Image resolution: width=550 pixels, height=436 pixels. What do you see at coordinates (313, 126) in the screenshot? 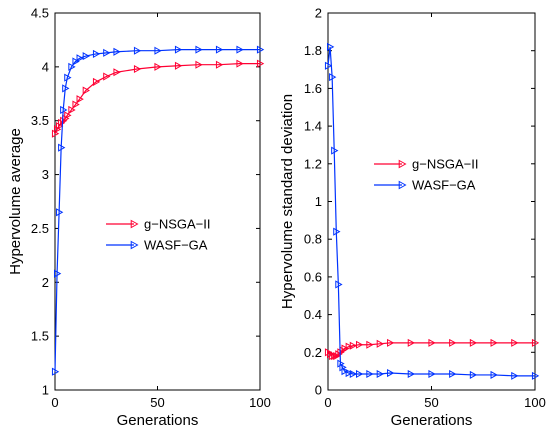
I see `y-tick-label: 1.4` at bounding box center [313, 126].